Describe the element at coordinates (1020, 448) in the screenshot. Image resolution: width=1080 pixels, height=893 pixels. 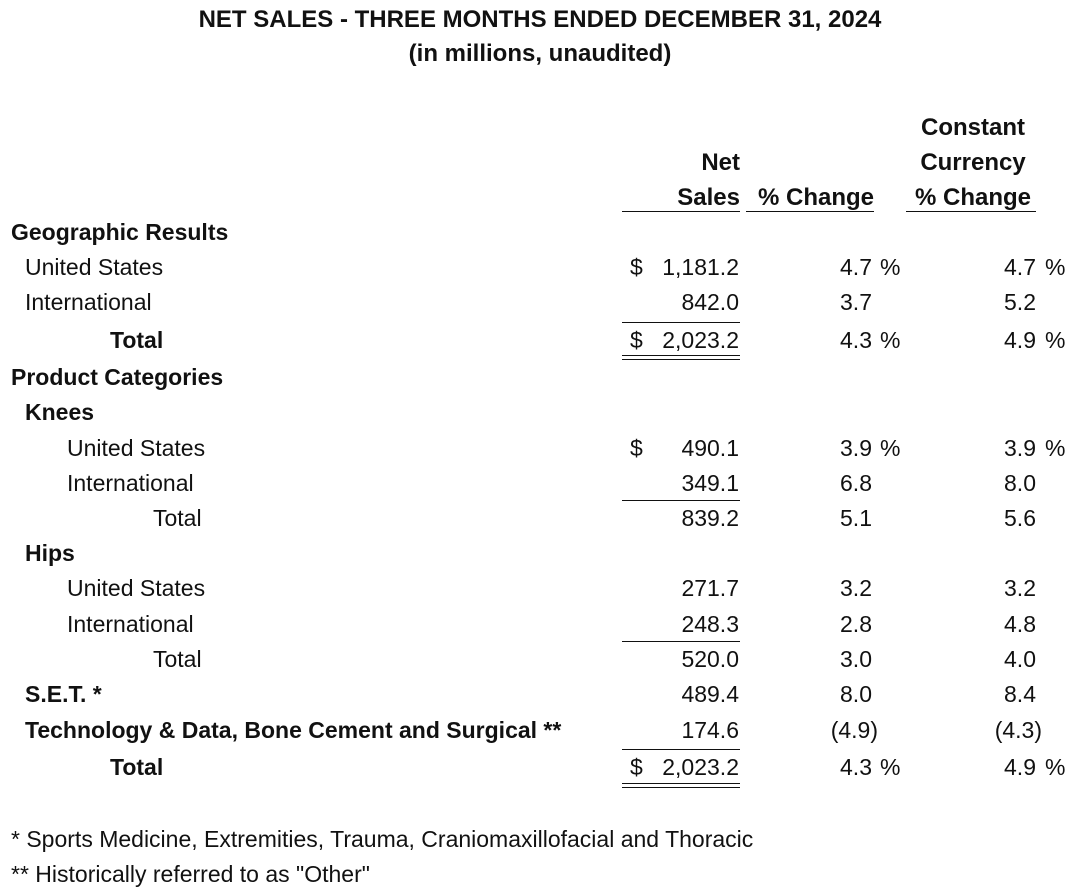
I see `ccy-change-value: 3.9` at that location.